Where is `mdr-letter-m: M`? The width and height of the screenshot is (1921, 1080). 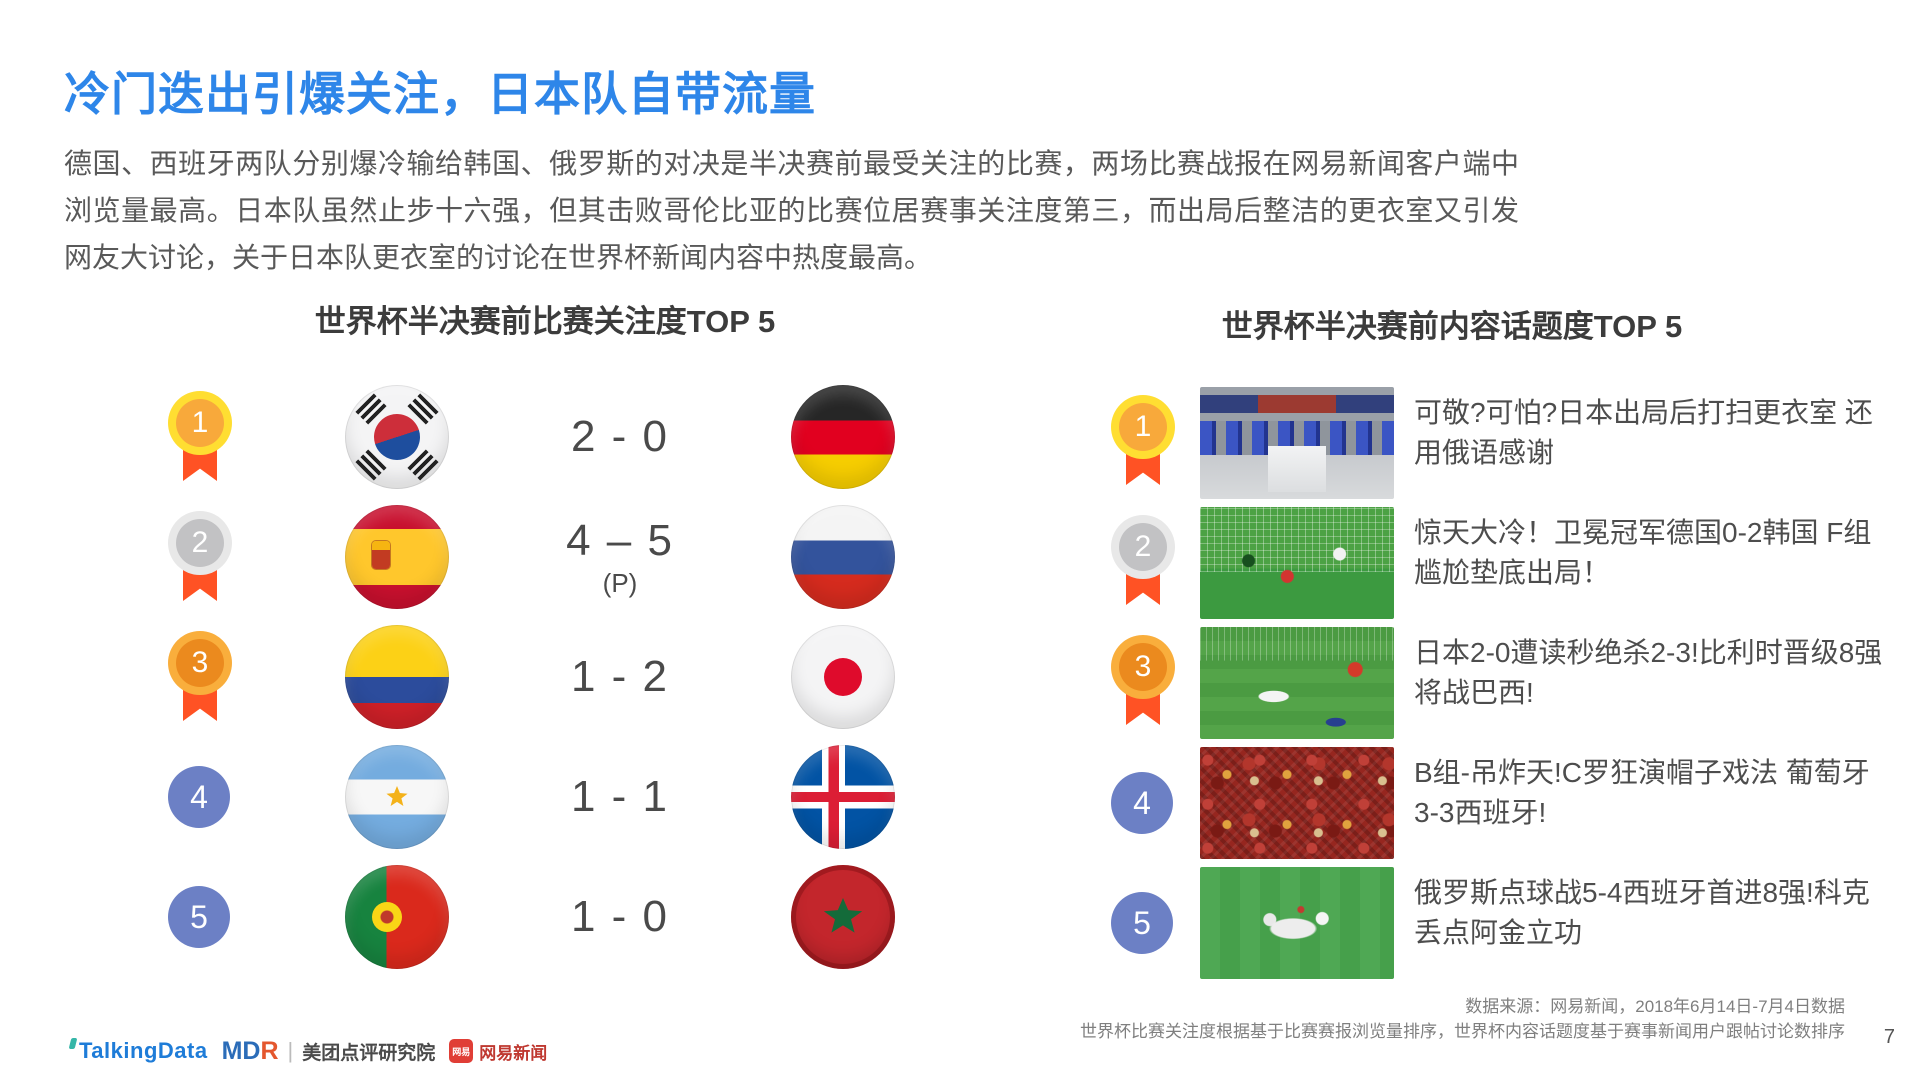 mdr-letter-m: M is located at coordinates (232, 1050).